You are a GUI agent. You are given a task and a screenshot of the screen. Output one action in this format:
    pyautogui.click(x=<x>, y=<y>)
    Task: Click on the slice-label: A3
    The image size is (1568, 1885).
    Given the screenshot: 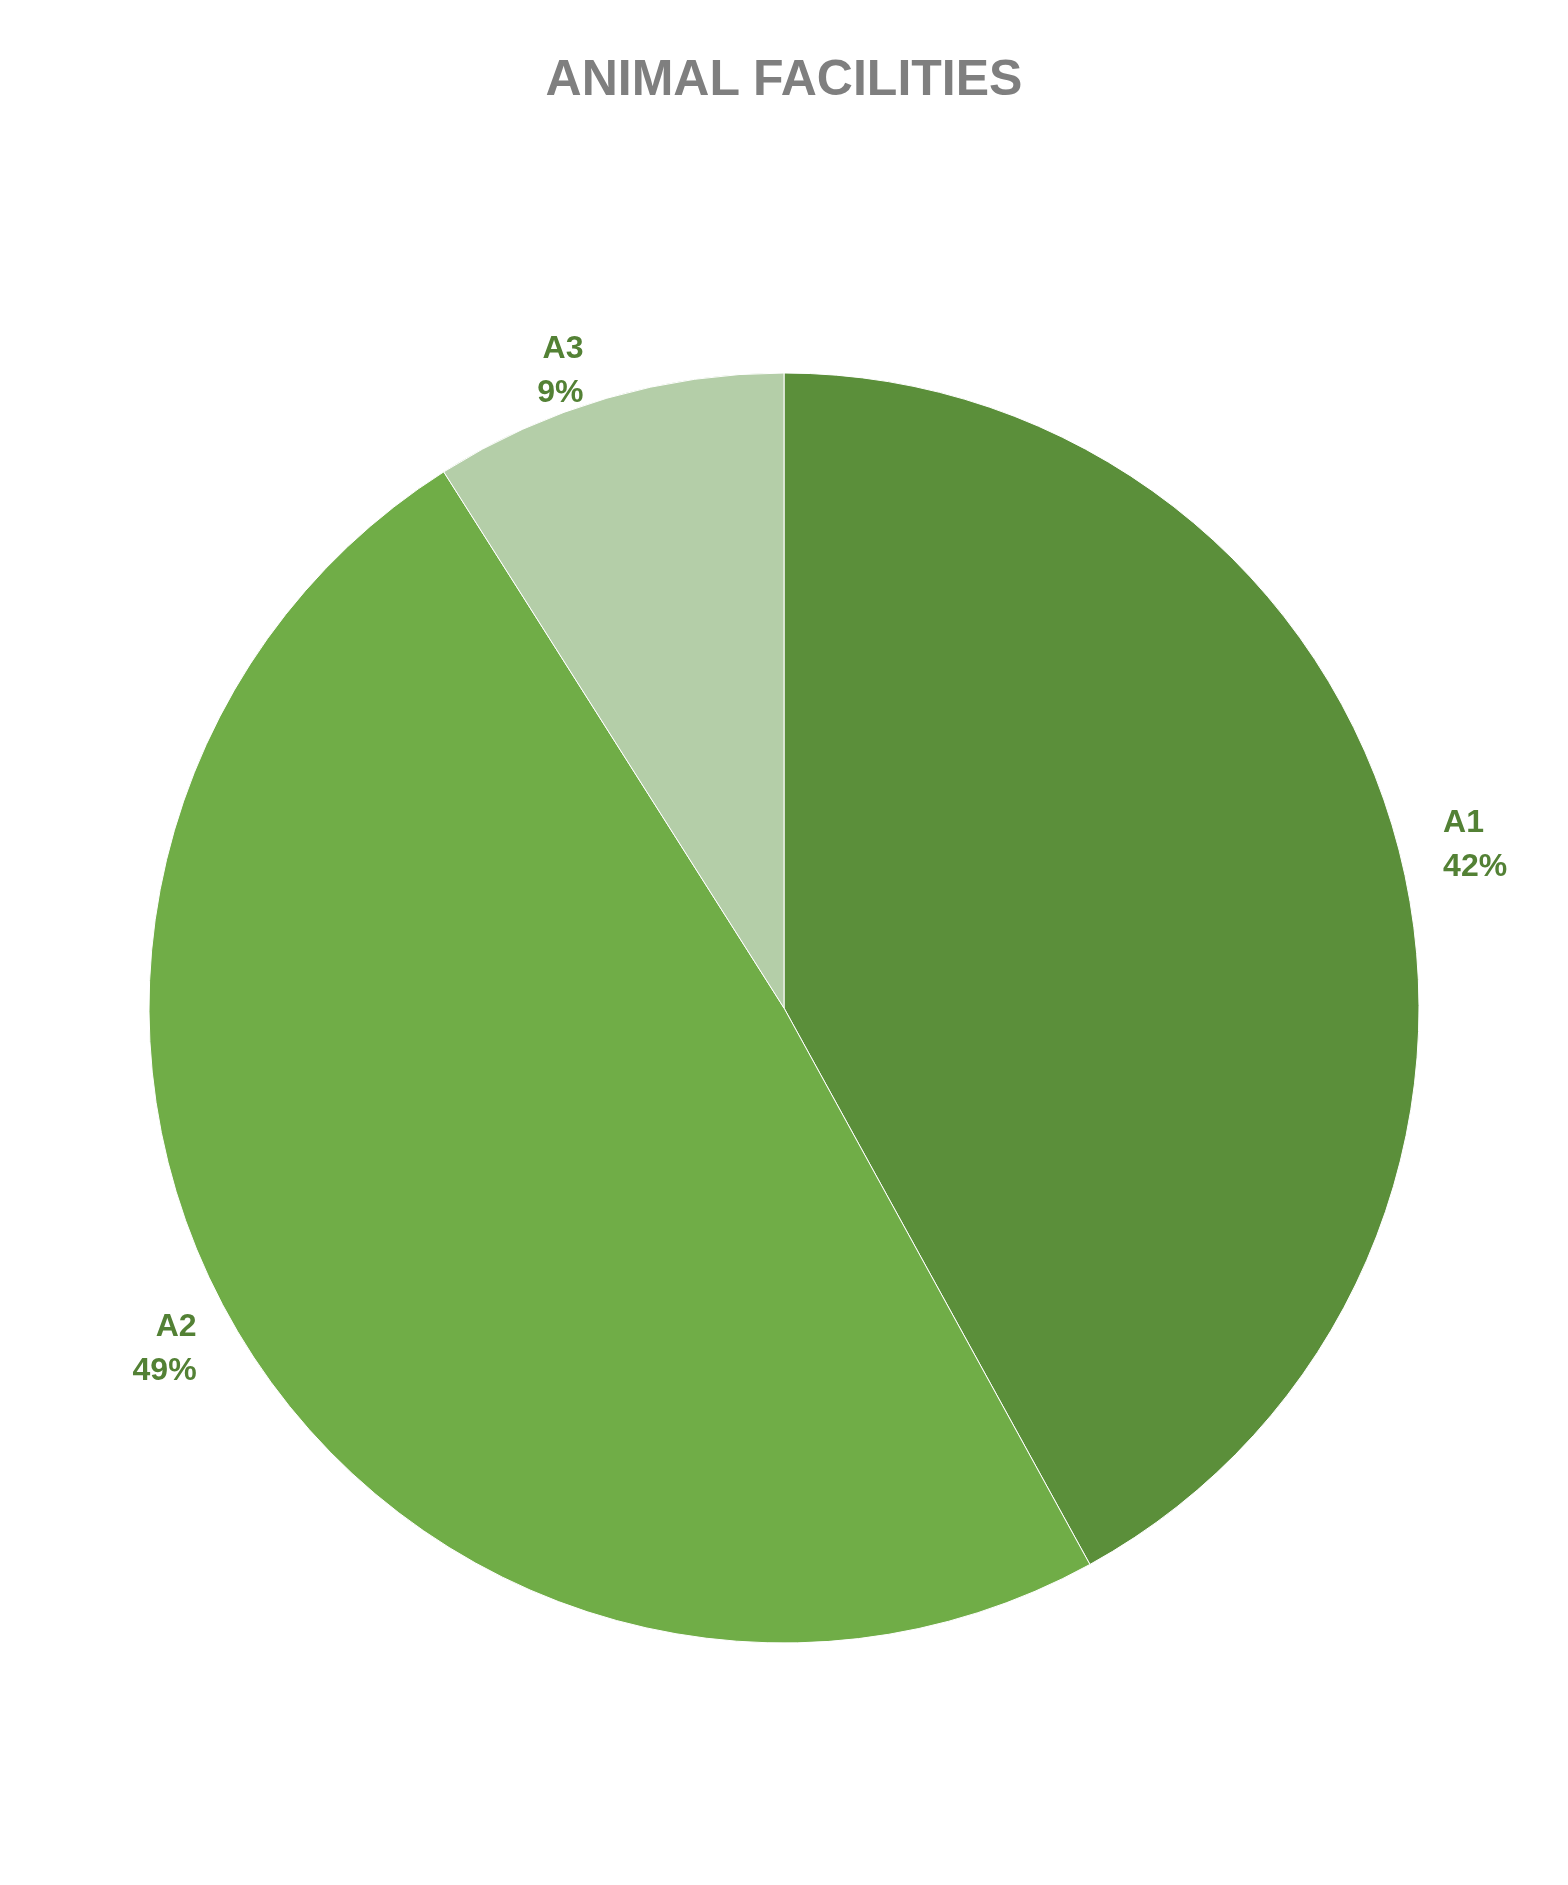 What is the action you would take?
    pyautogui.click(x=563, y=347)
    